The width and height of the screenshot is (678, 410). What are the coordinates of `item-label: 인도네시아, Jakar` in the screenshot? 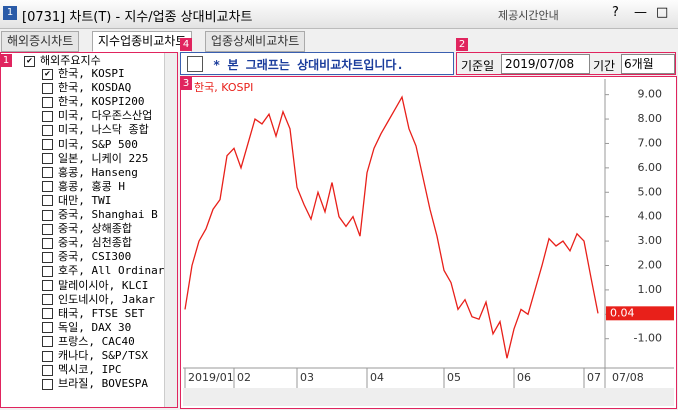 It's located at (106, 299).